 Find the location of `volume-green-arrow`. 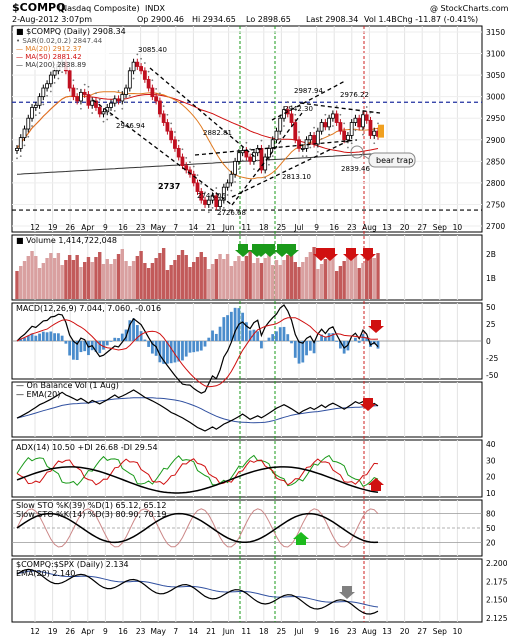

volume-green-arrow is located at coordinates (243, 250).